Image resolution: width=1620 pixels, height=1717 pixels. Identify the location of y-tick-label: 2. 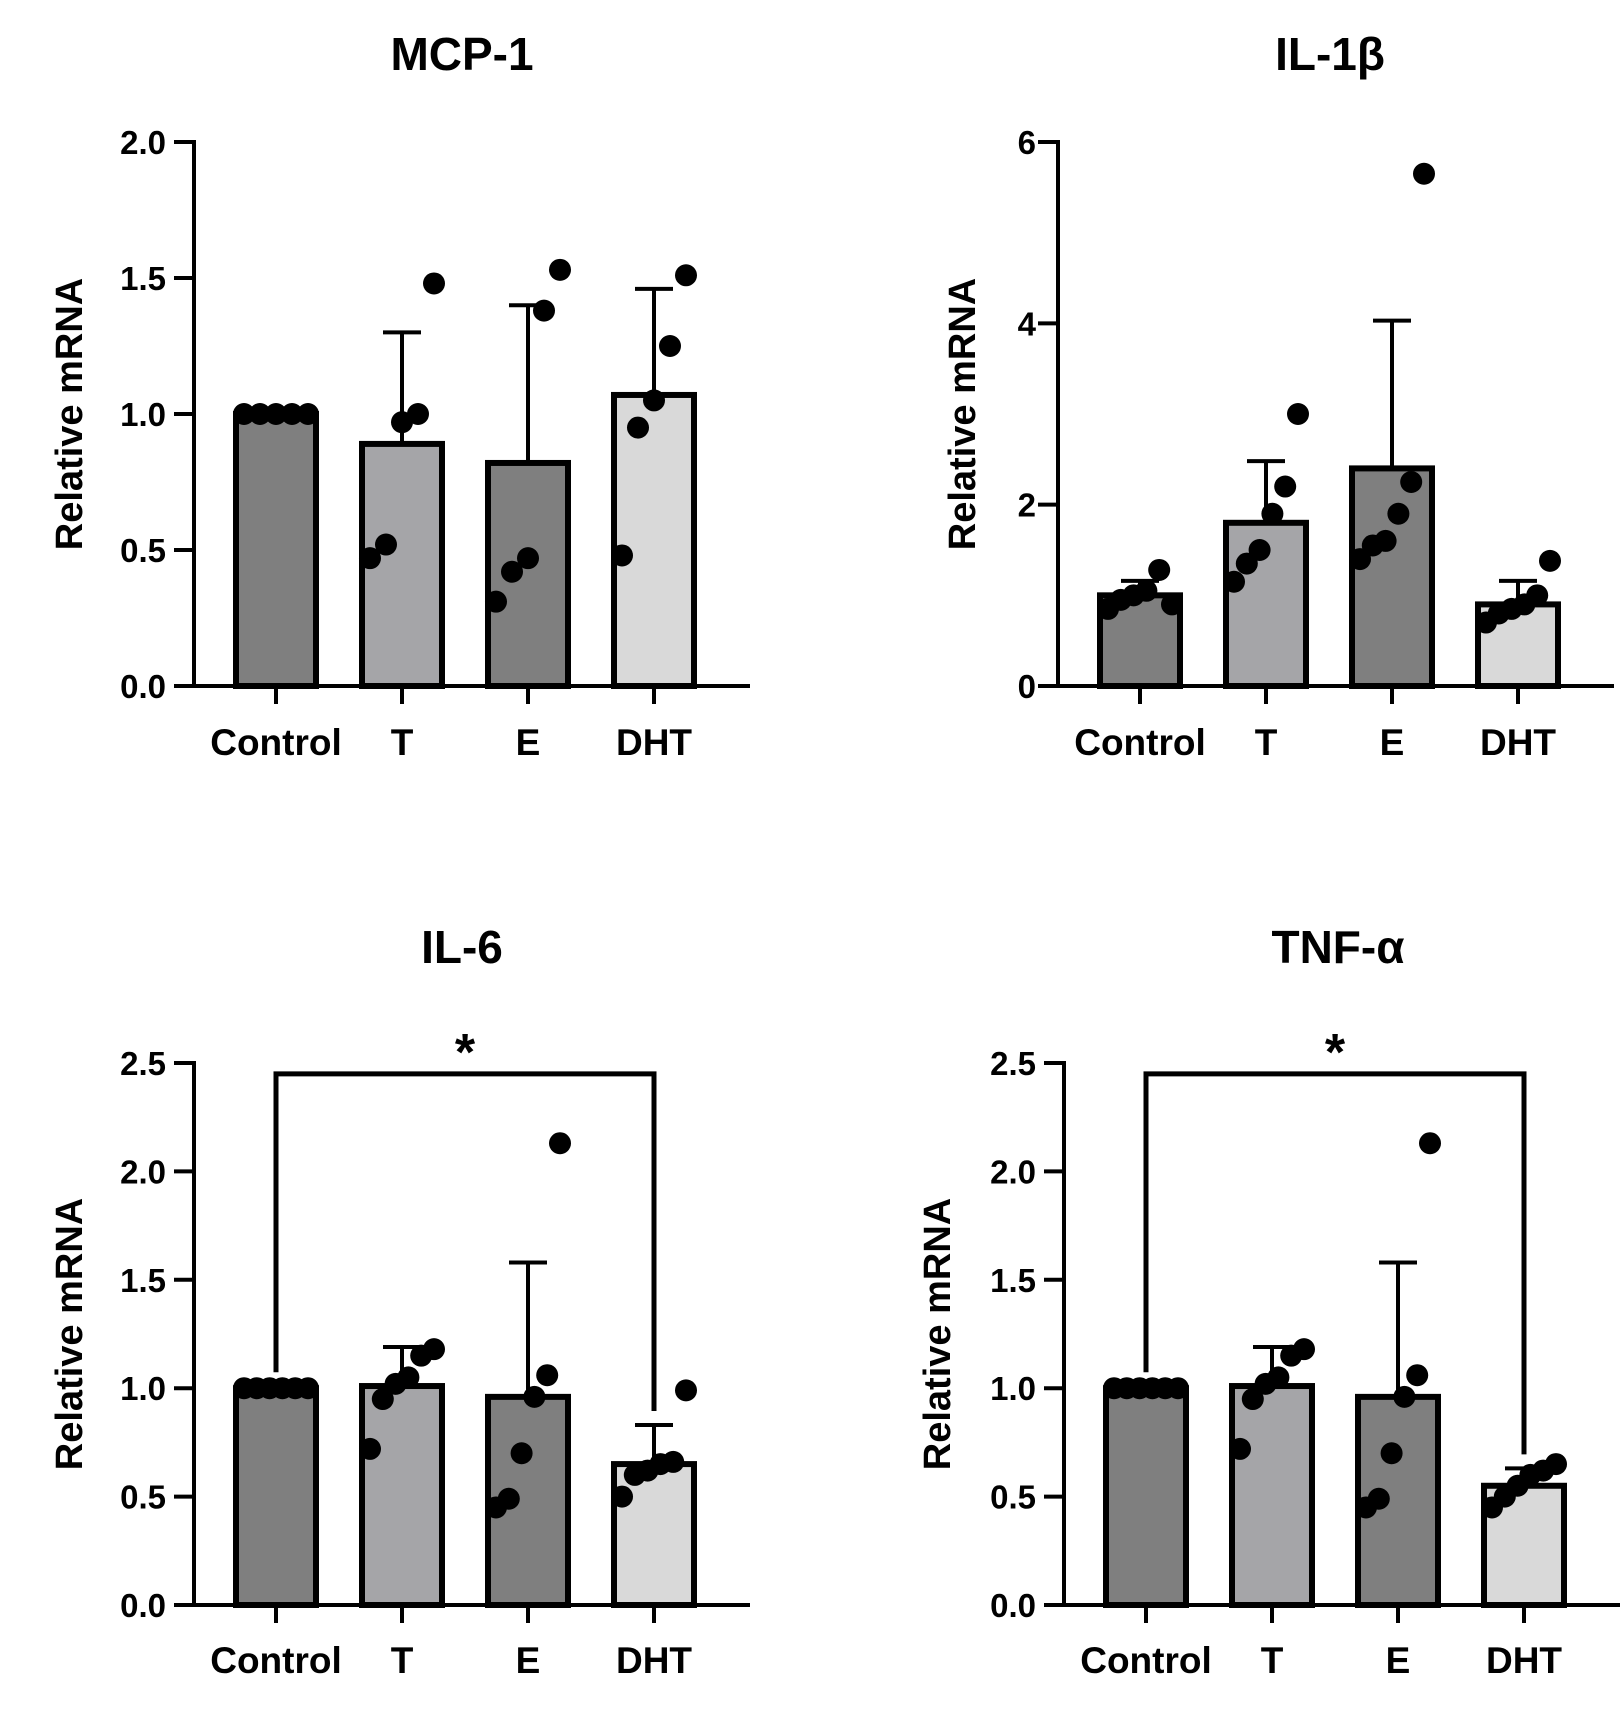
(1027, 505).